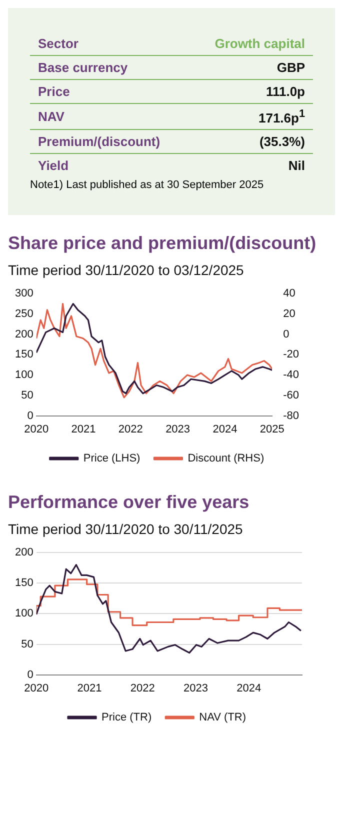  What do you see at coordinates (289, 294) in the screenshot?
I see `y2-tick-label: 40` at bounding box center [289, 294].